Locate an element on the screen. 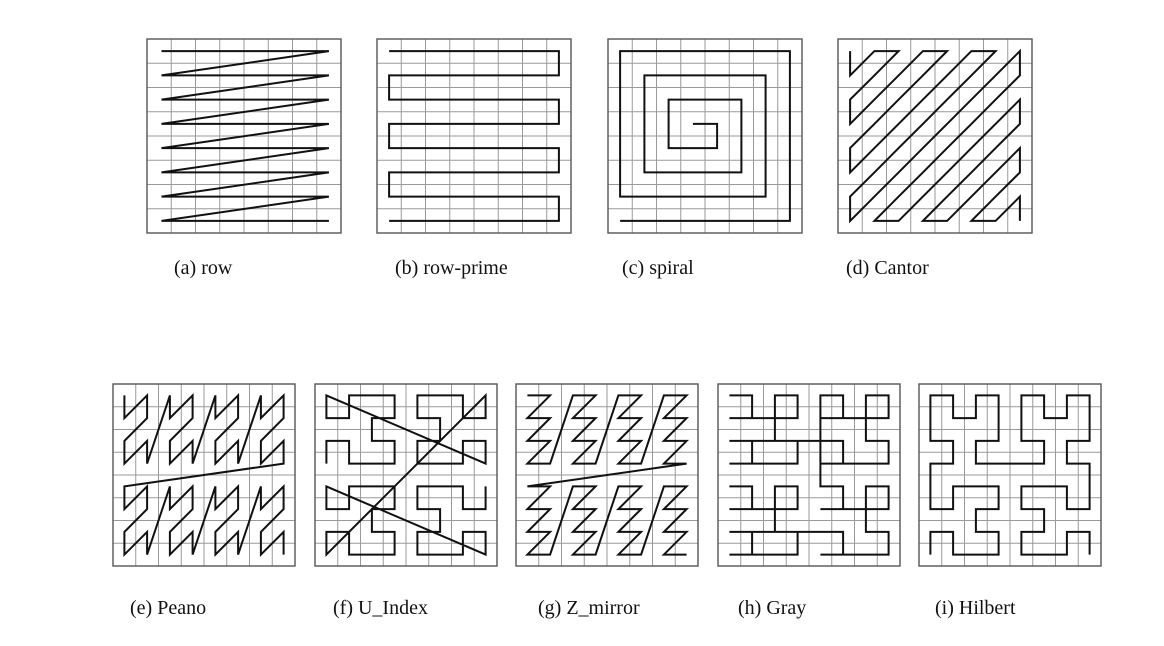 The height and width of the screenshot is (646, 1164). panel-row-prime is located at coordinates (474, 136).